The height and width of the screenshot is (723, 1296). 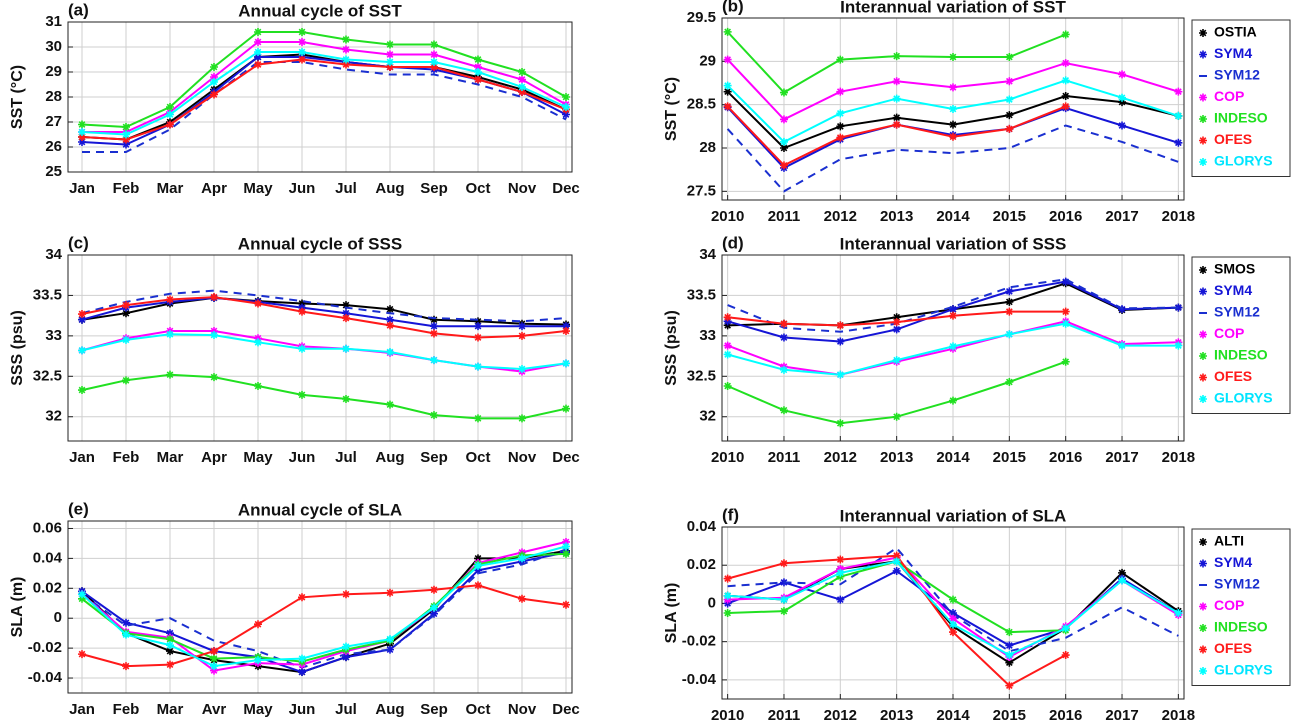 What do you see at coordinates (707, 60) in the screenshot?
I see `y-tick-label: 29` at bounding box center [707, 60].